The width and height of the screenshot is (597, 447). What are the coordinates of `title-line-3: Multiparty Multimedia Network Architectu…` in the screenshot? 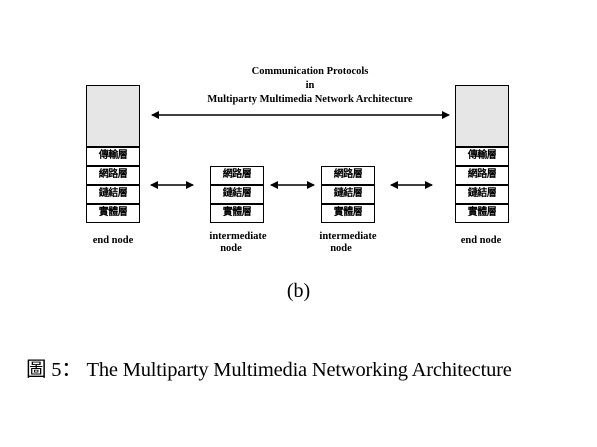 It's located at (310, 99).